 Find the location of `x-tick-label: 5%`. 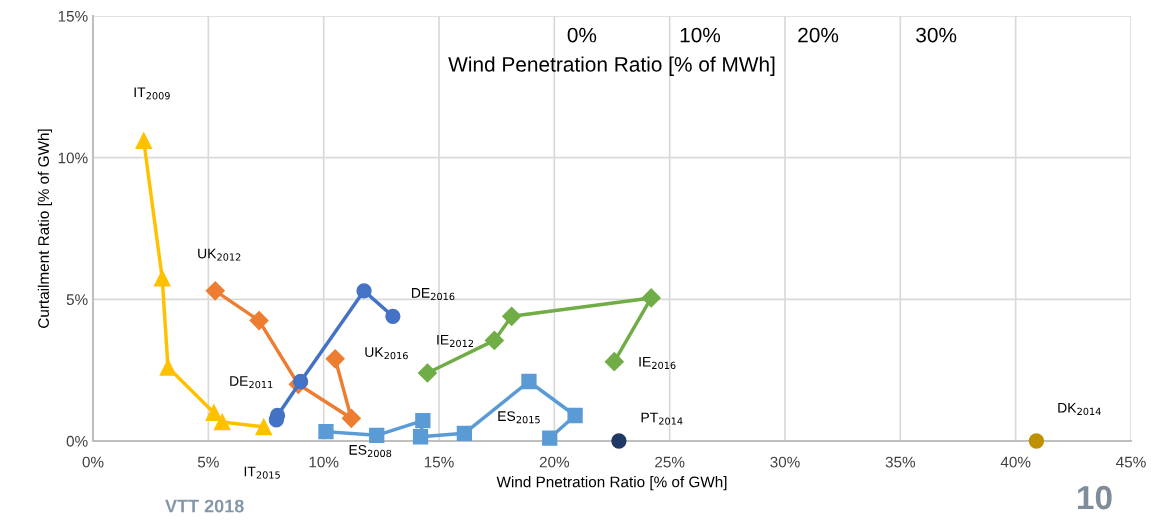

x-tick-label: 5% is located at coordinates (208, 462).